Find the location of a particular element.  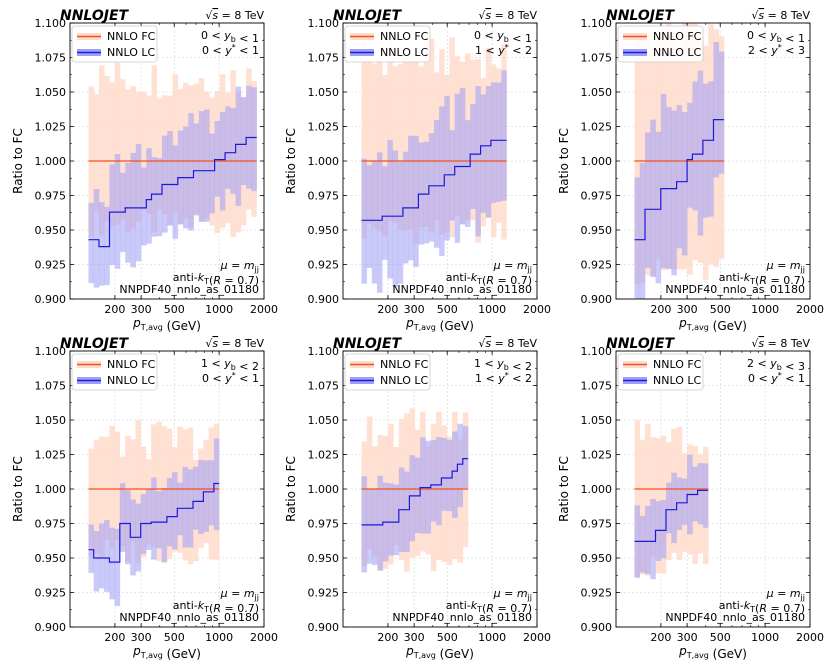

jet-algorithm-label: anti-kT(R = 0.7) is located at coordinates (489, 607).